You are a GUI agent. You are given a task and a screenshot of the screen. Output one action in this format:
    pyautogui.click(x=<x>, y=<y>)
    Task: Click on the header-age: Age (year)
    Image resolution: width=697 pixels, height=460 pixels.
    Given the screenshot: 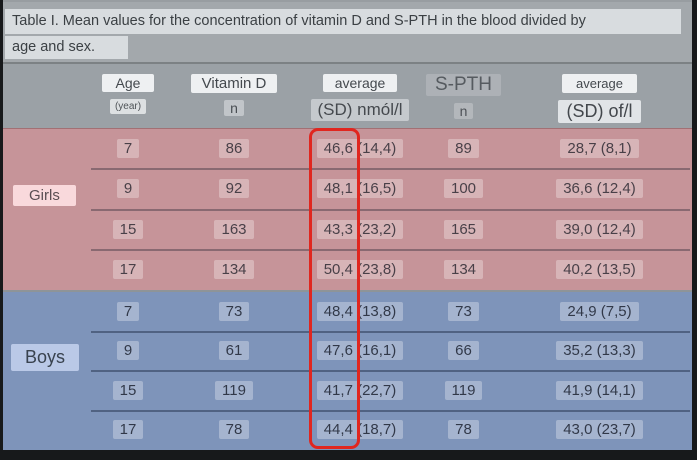 What is the action you would take?
    pyautogui.click(x=128, y=96)
    